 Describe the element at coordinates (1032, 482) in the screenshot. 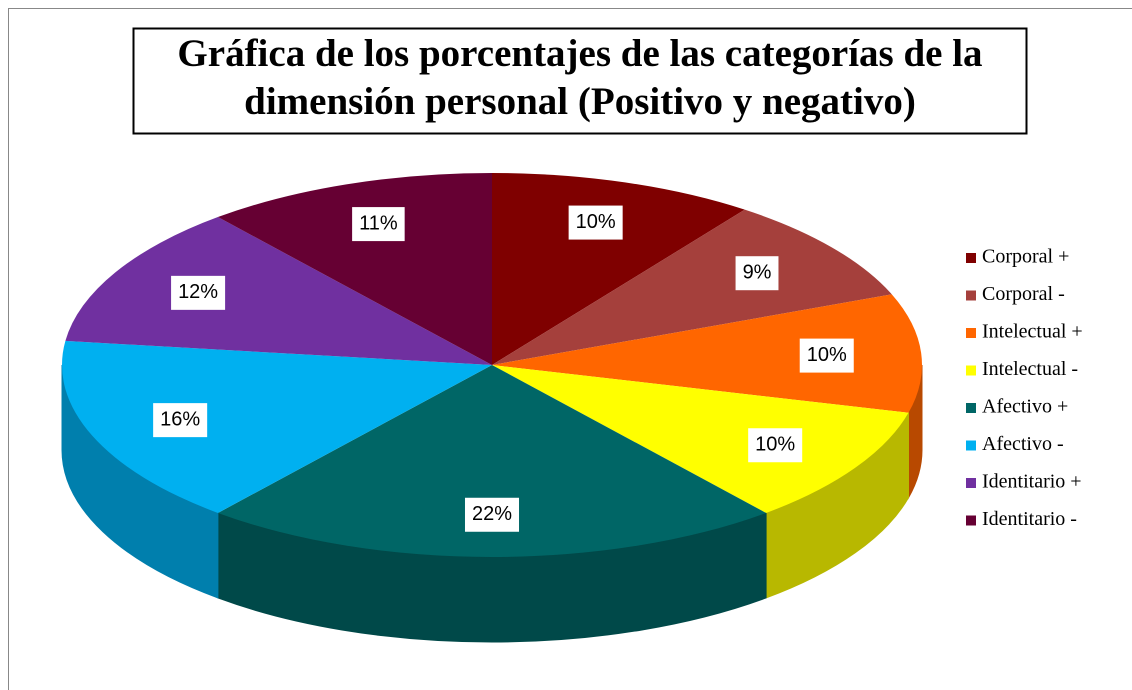

I see `legend-label: Identitario +` at that location.